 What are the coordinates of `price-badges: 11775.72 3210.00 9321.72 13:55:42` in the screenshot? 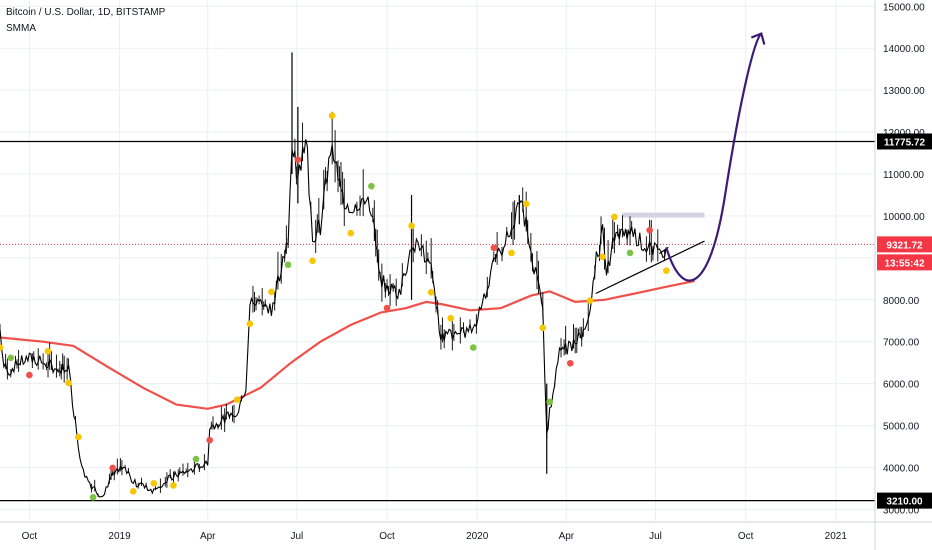 It's located at (904, 321).